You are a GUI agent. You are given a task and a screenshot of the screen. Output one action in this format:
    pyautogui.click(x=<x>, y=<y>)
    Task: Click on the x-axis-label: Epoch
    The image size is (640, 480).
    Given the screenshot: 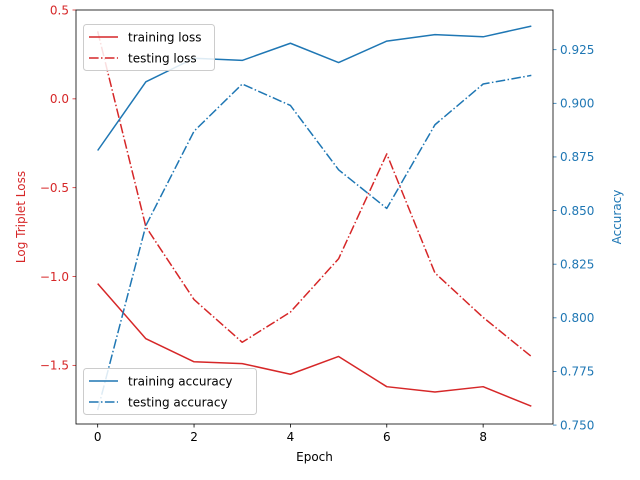 What is the action you would take?
    pyautogui.click(x=314, y=457)
    